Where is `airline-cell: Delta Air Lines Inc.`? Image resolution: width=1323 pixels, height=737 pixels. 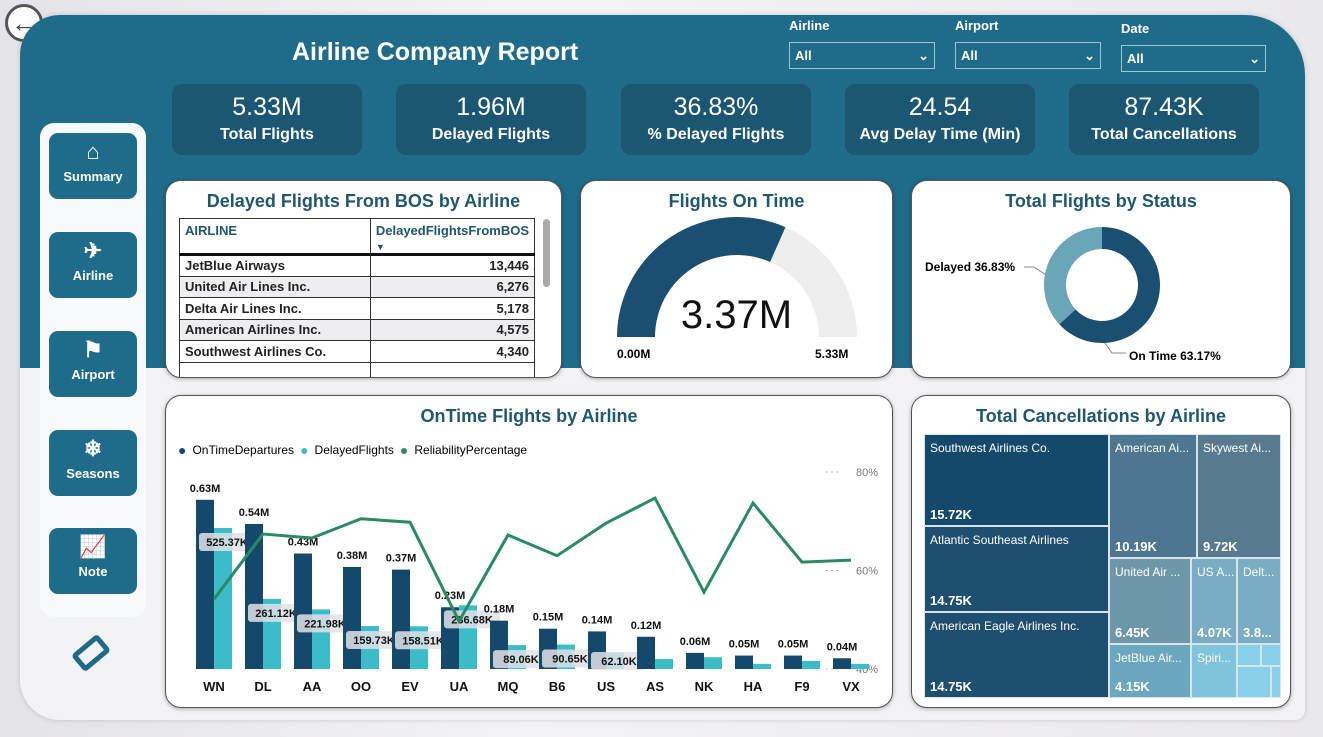
airline-cell: Delta Air Lines Inc. is located at coordinates (275, 308).